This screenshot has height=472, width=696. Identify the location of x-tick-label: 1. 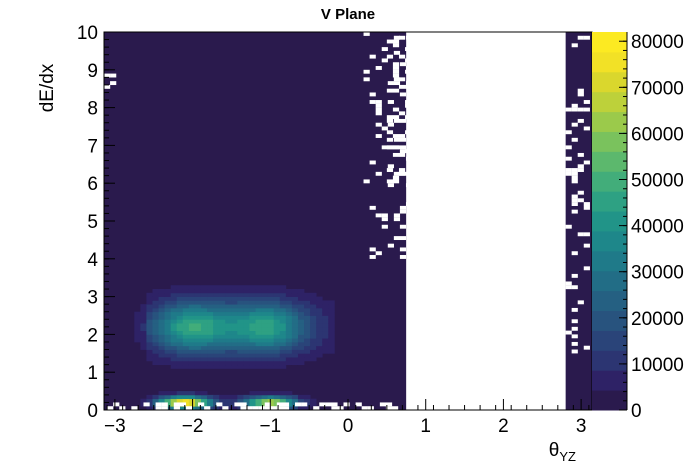
(425, 426).